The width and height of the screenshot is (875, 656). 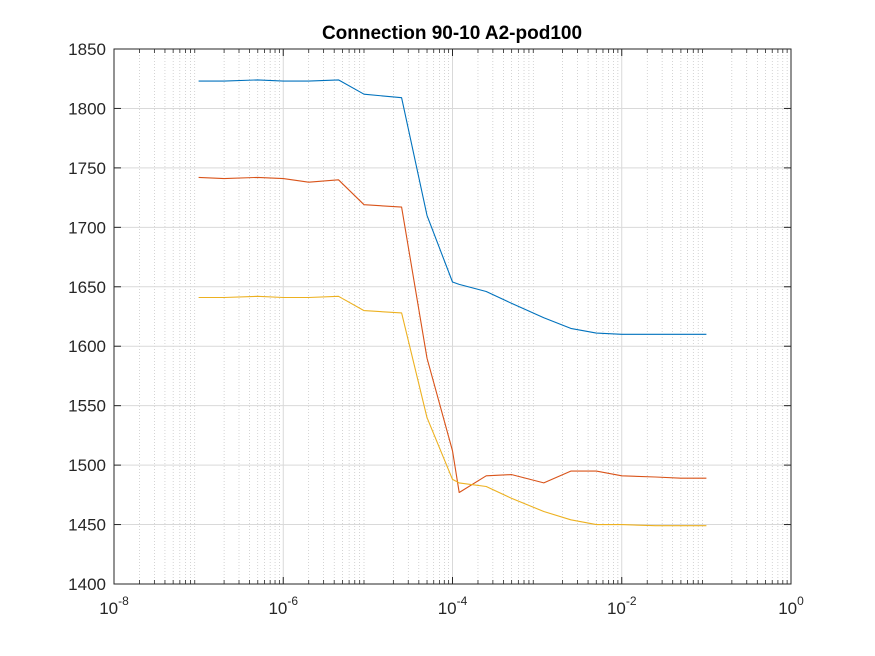 I want to click on y-tick-label: 1650, so click(x=87, y=287).